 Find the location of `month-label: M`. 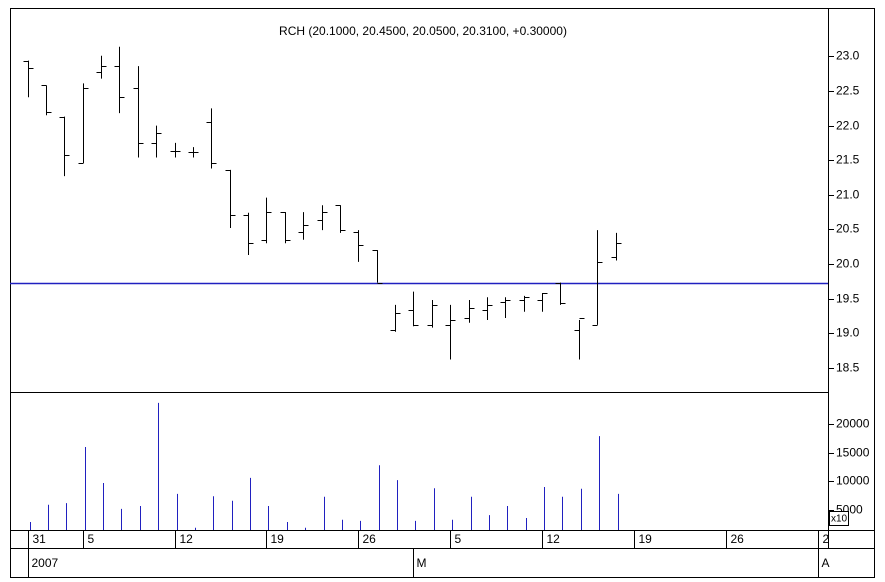

month-label: M is located at coordinates (422, 563).